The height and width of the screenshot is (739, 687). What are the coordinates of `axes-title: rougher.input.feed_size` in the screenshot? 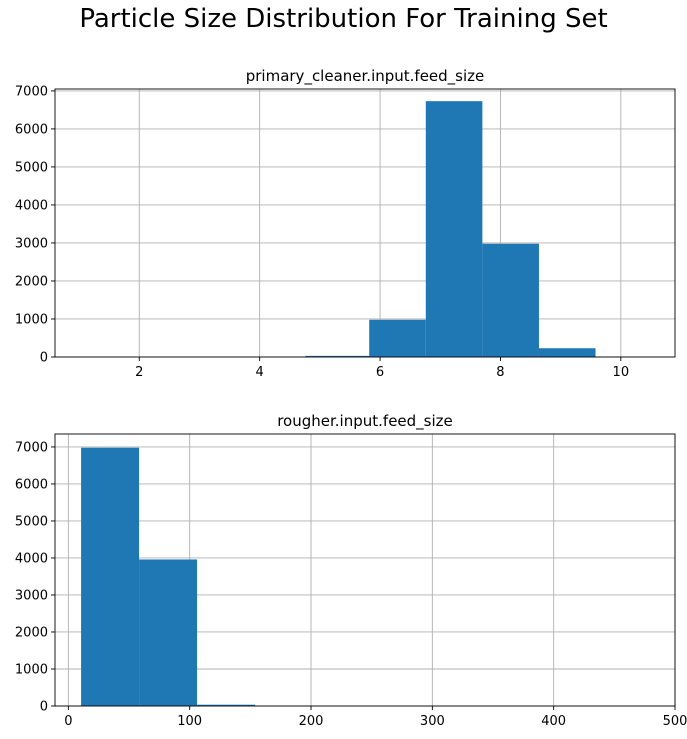 It's located at (365, 421).